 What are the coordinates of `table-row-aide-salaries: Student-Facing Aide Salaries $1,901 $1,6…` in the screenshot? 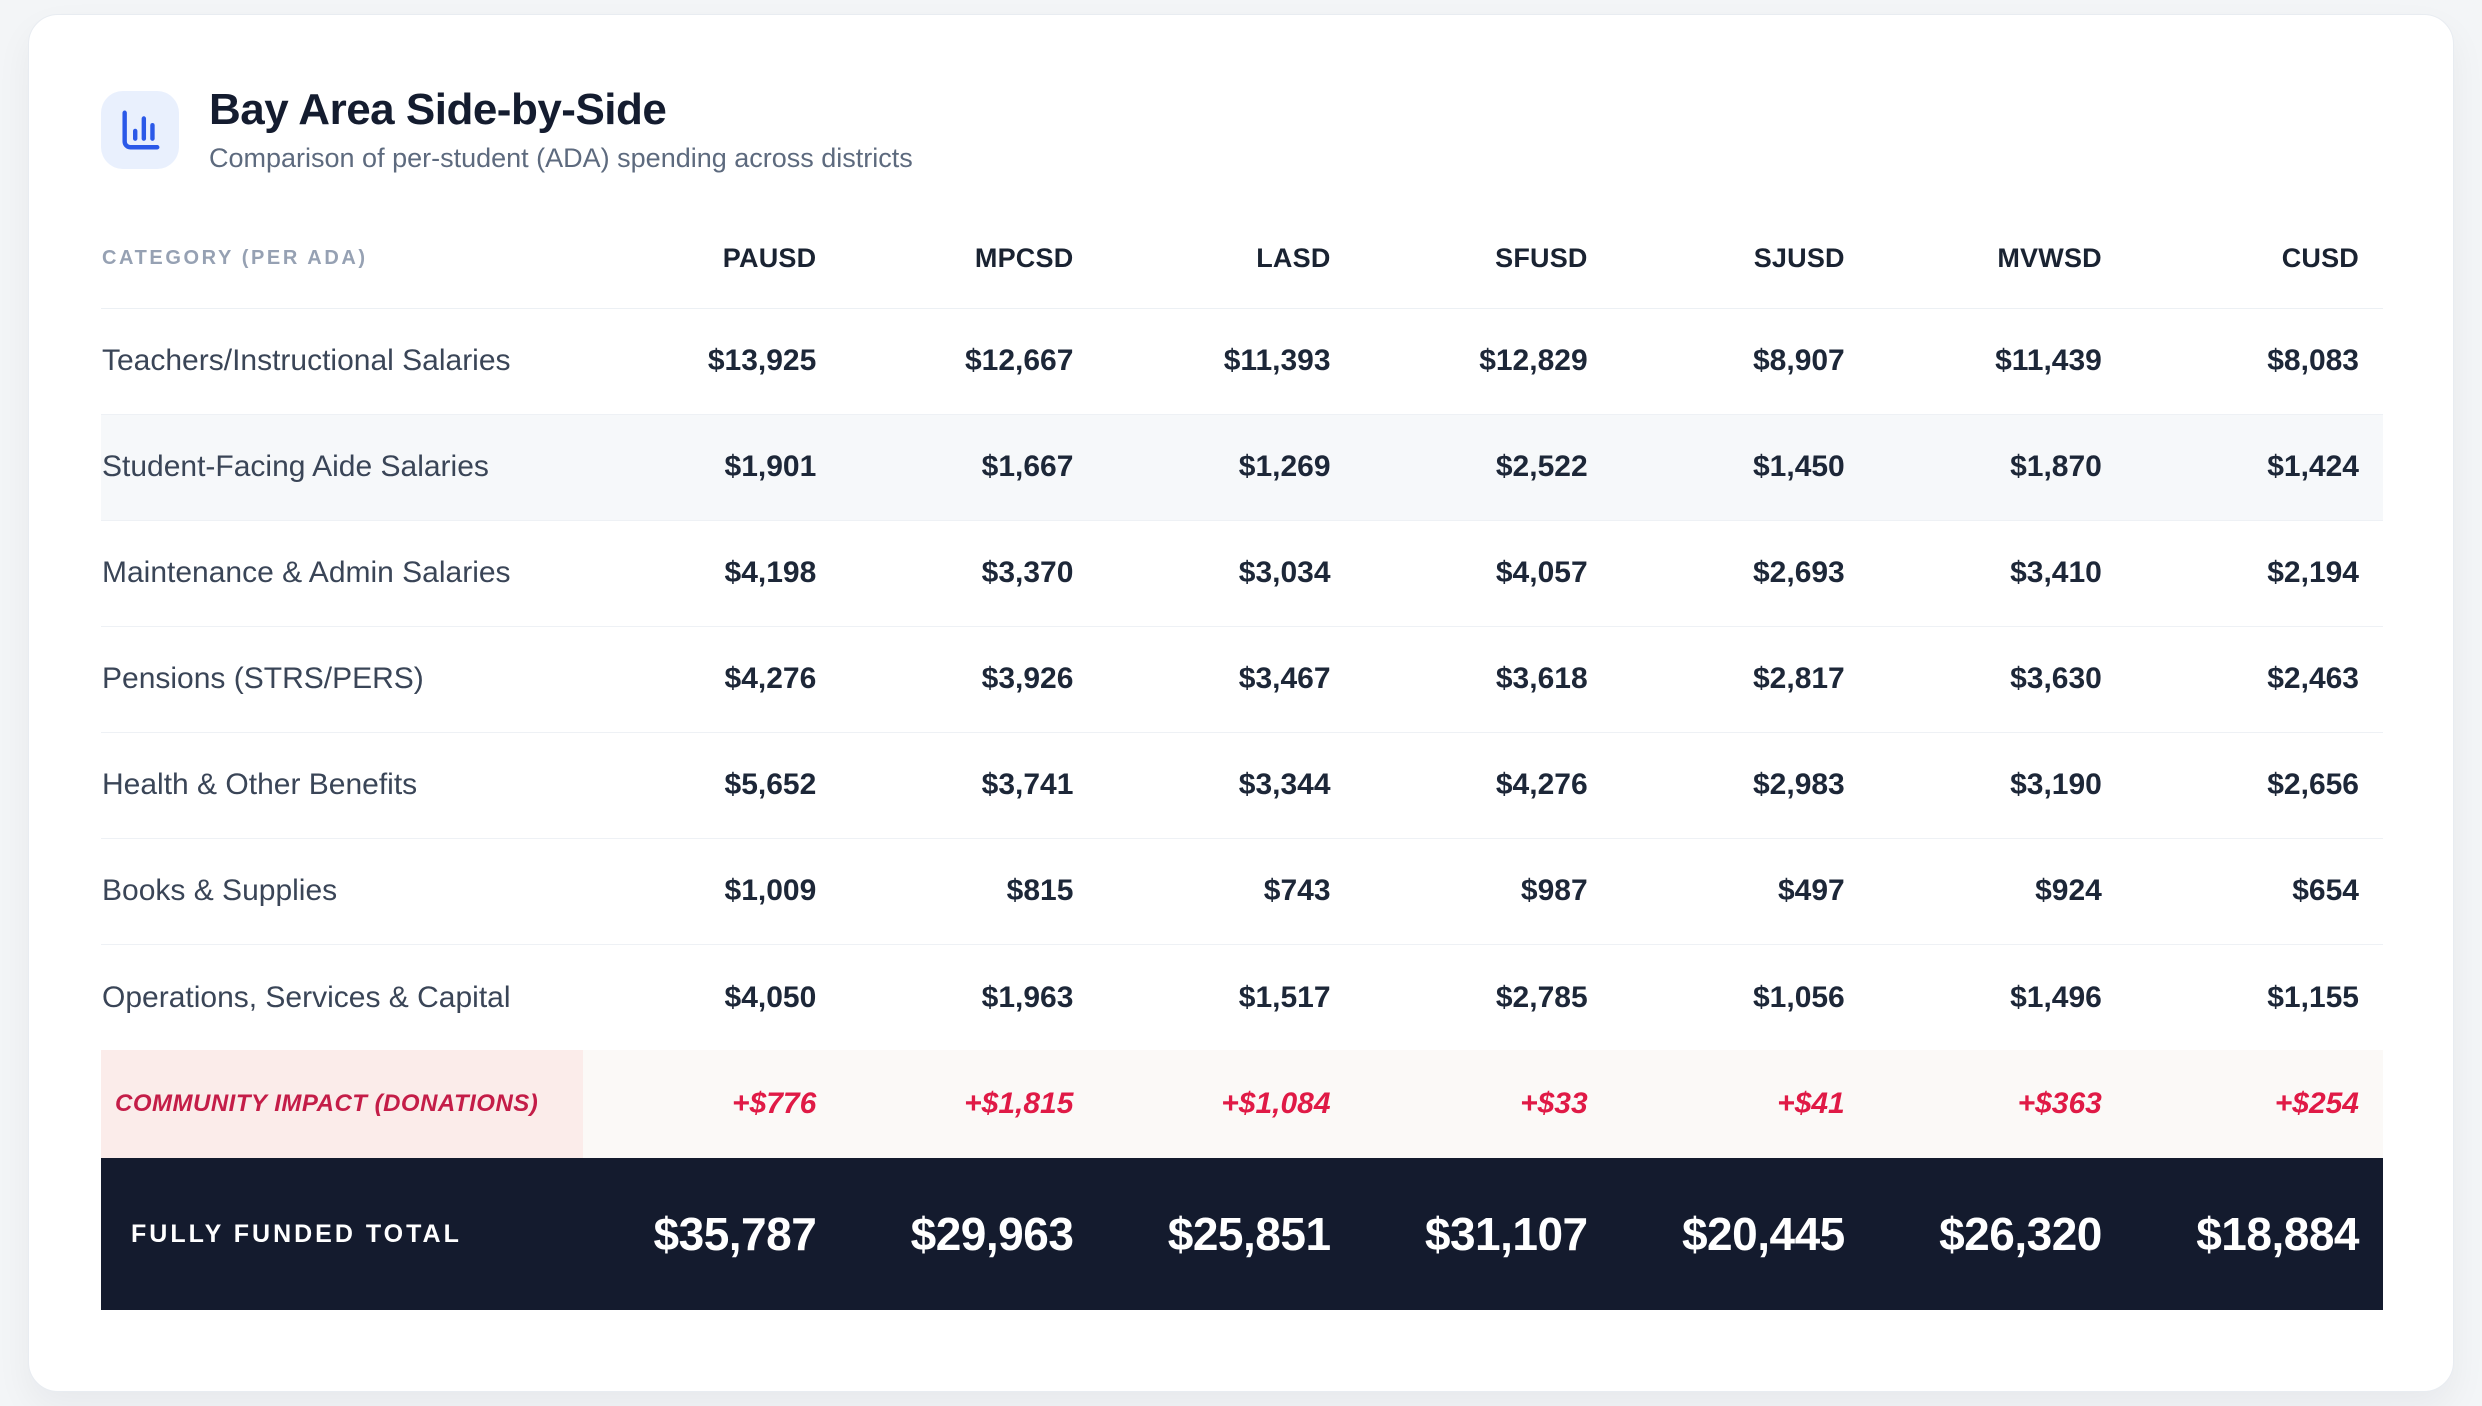 It's located at (1242, 467).